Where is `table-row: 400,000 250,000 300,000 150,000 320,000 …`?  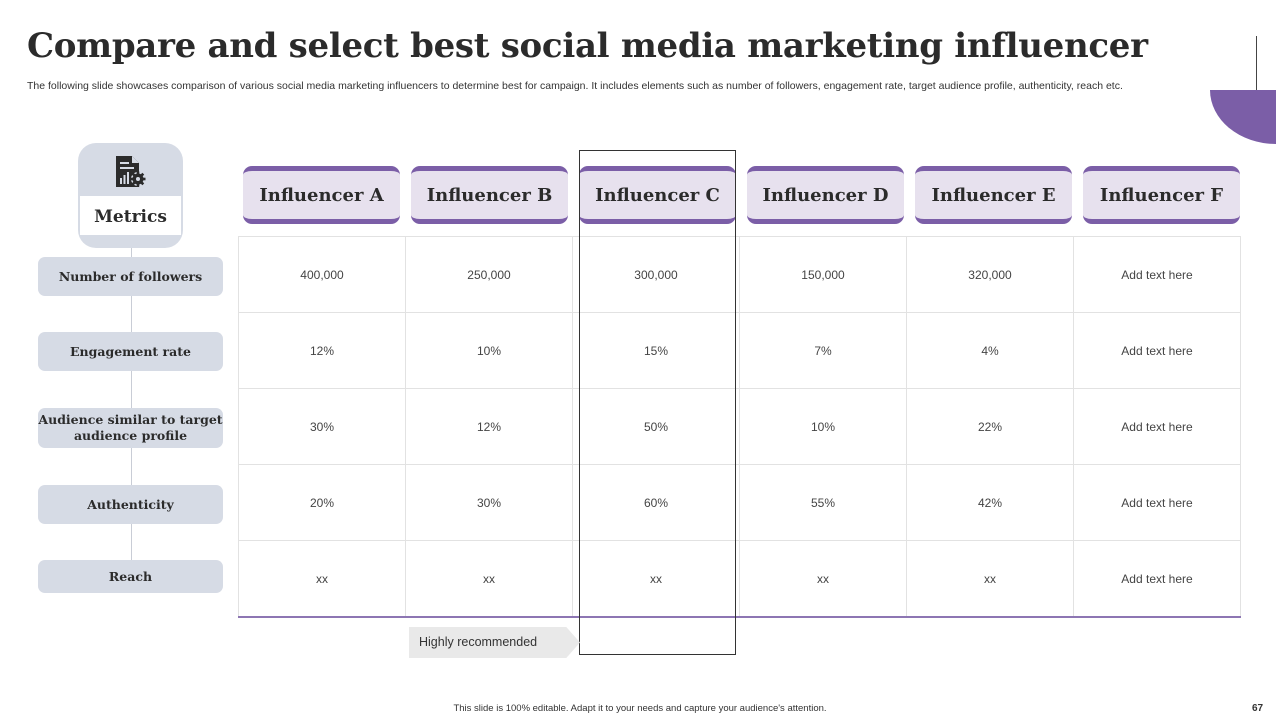 table-row: 400,000 250,000 300,000 150,000 320,000 … is located at coordinates (739, 274).